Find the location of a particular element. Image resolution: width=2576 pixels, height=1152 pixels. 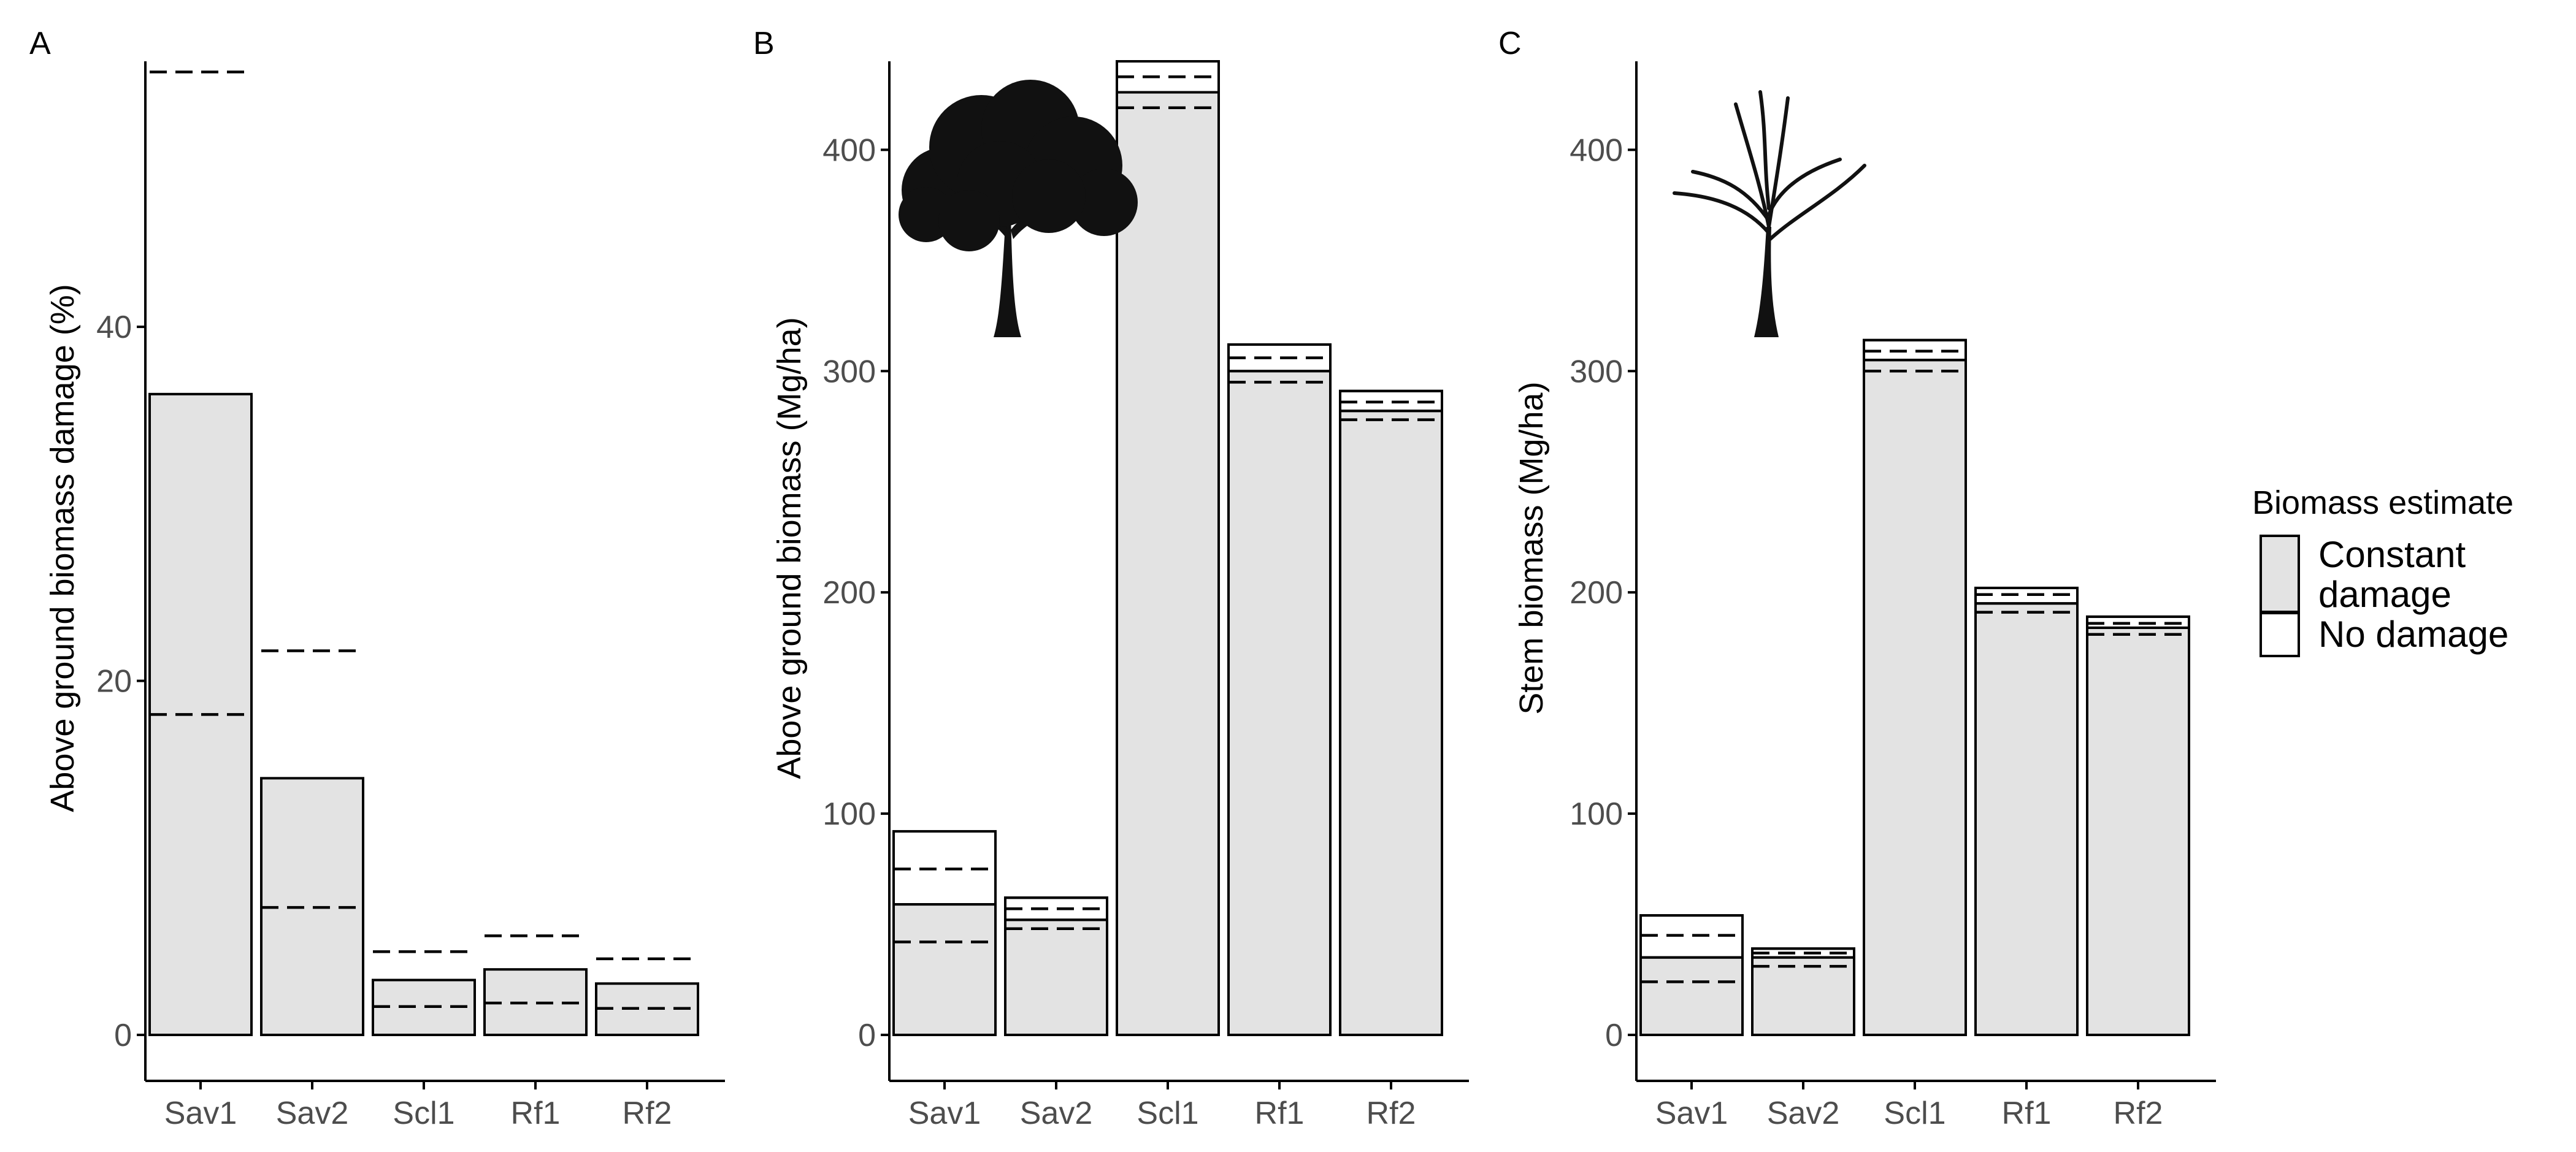

legend-swatch-no-damage is located at coordinates (2280, 634).